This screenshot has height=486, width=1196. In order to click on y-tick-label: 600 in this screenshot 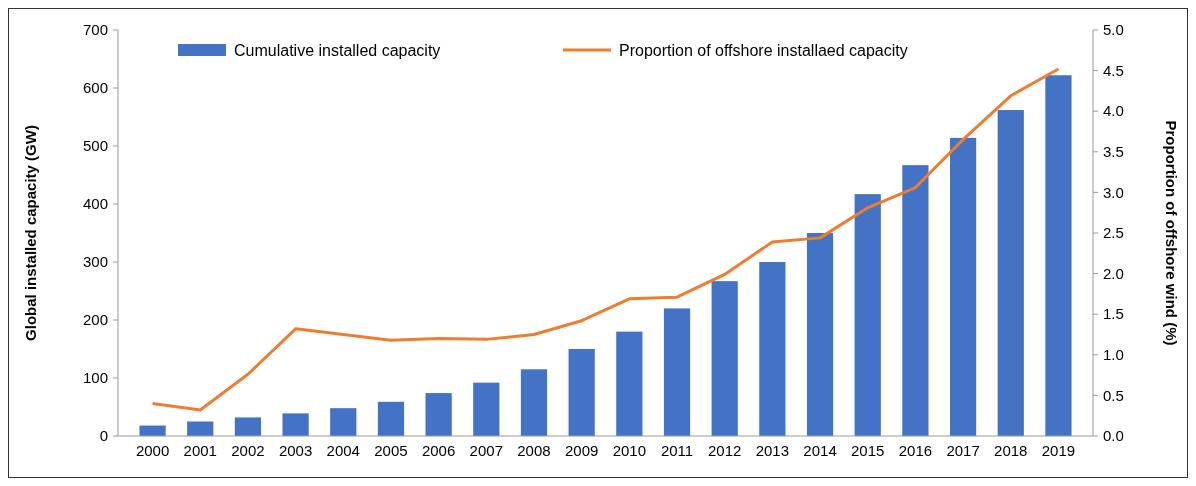, I will do `click(95, 88)`.